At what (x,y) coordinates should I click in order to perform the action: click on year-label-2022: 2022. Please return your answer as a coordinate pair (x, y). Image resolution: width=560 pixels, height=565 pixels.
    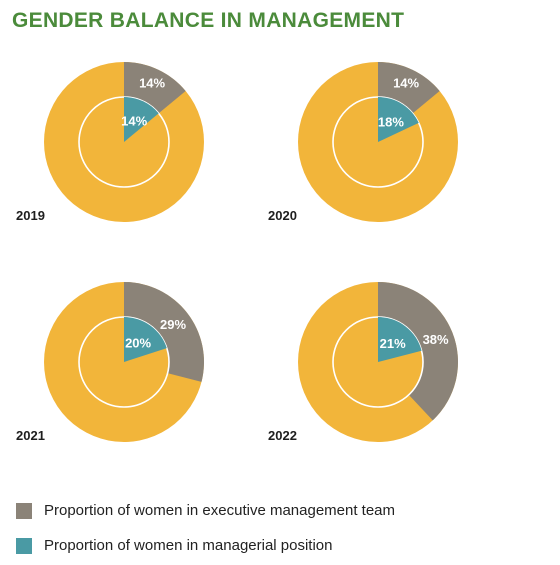
    Looking at the image, I should click on (282, 435).